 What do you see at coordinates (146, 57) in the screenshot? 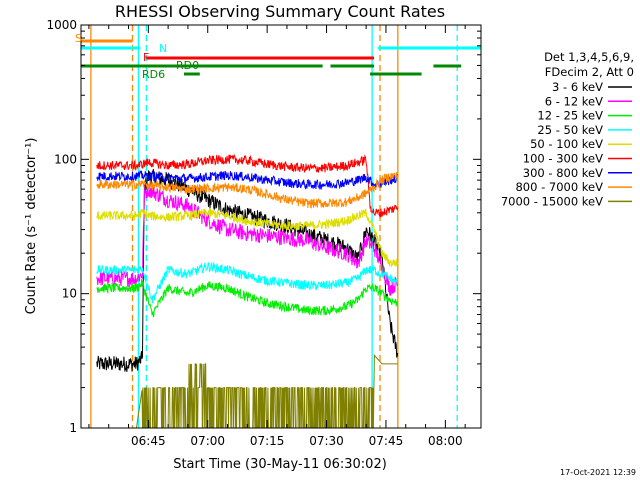
I see `flag-label-f: F` at bounding box center [146, 57].